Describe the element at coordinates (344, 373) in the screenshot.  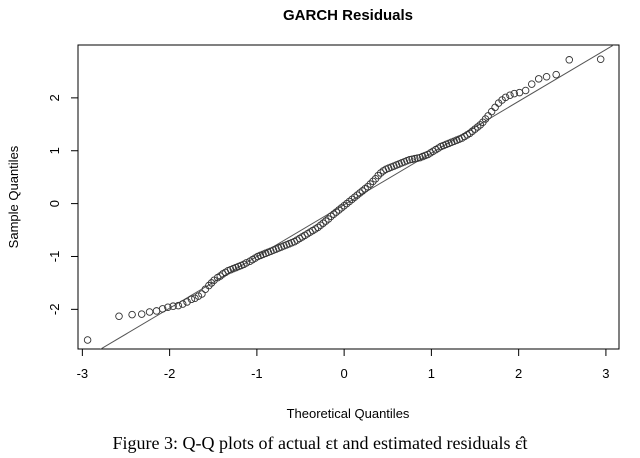
I see `x-tick-label: 0` at that location.